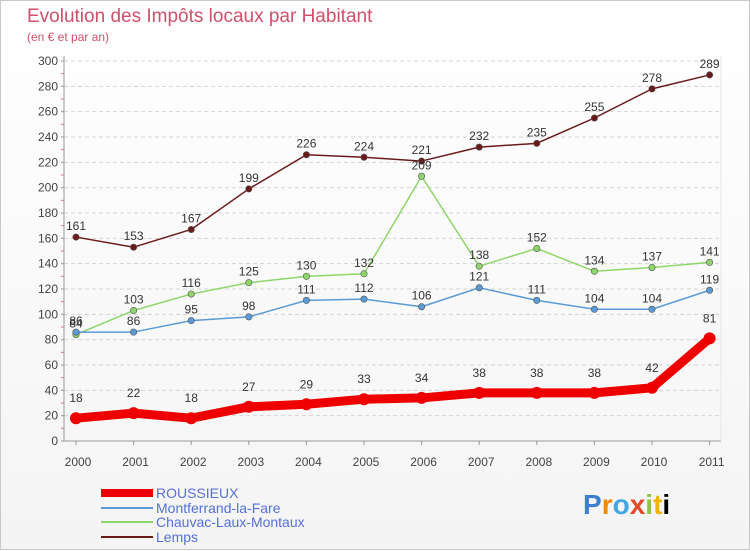 The image size is (750, 551). Describe the element at coordinates (48, 213) in the screenshot. I see `y-tick-label: 180` at that location.